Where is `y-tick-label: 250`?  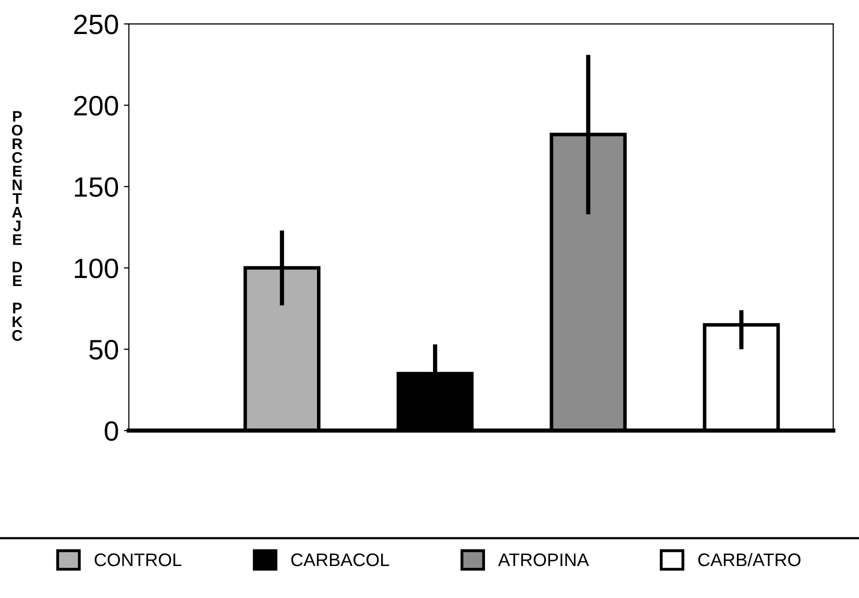
y-tick-label: 250 is located at coordinates (96, 24).